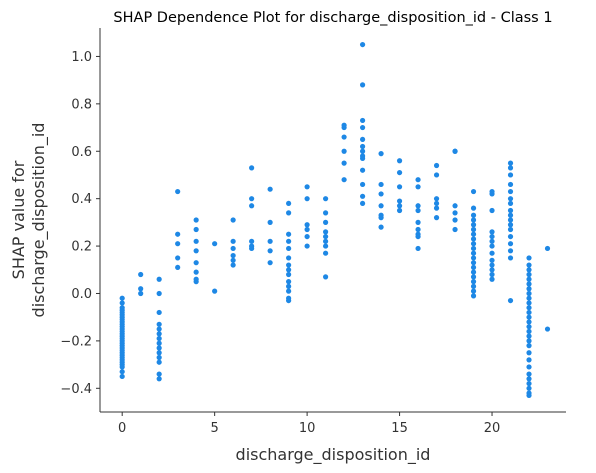  What do you see at coordinates (333, 455) in the screenshot?
I see `x-axis-label: discharge_disposition_id` at bounding box center [333, 455].